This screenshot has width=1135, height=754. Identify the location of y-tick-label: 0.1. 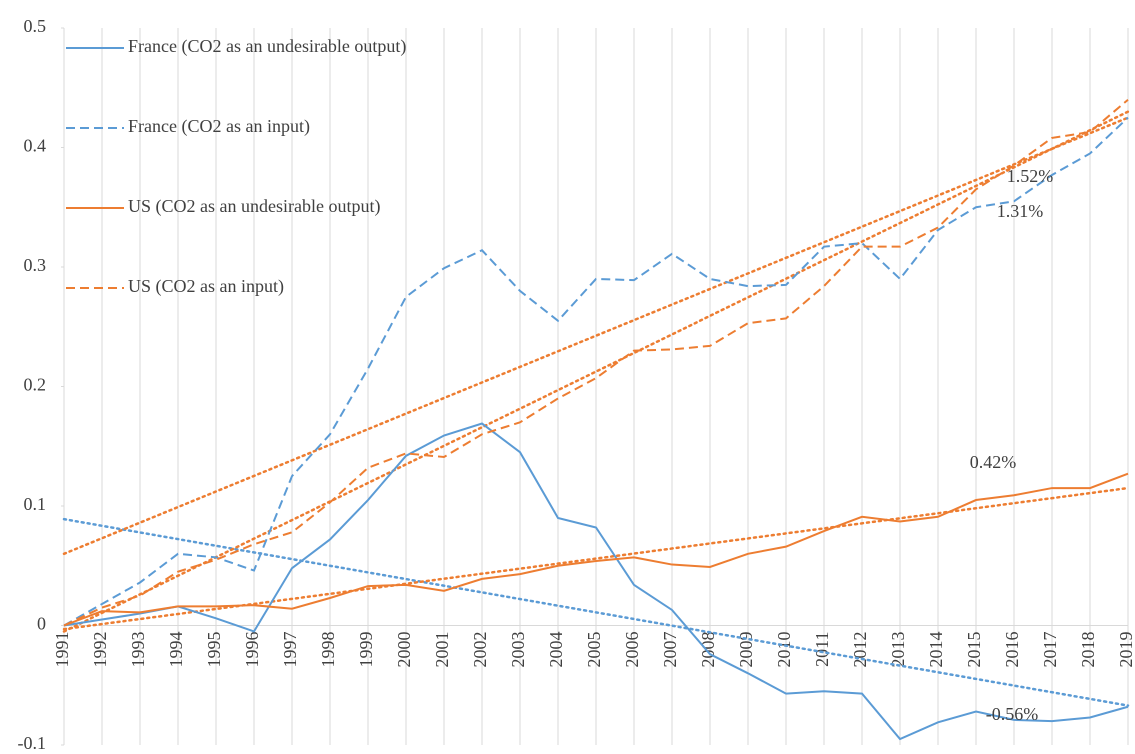
(35, 504).